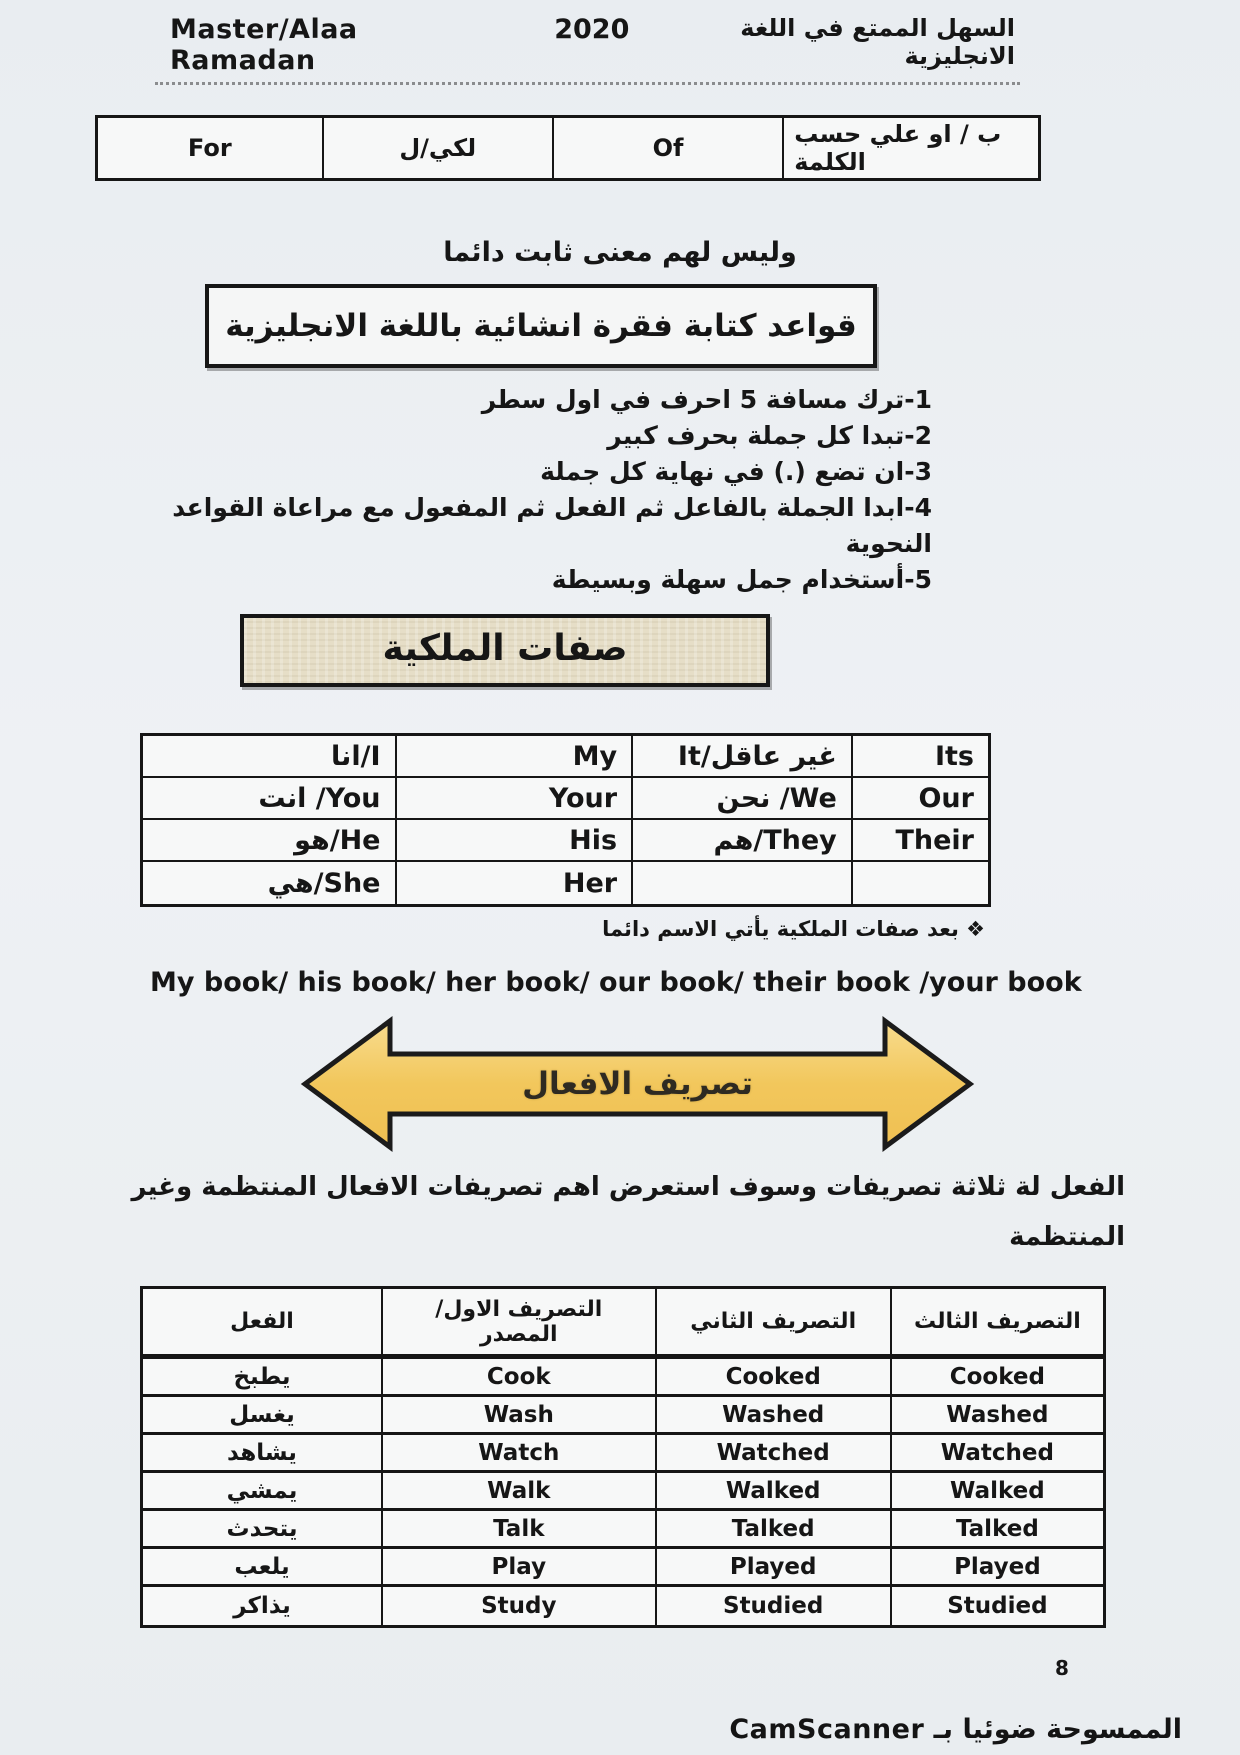  Describe the element at coordinates (920, 841) in the screenshot. I see `table-cell: Their` at that location.